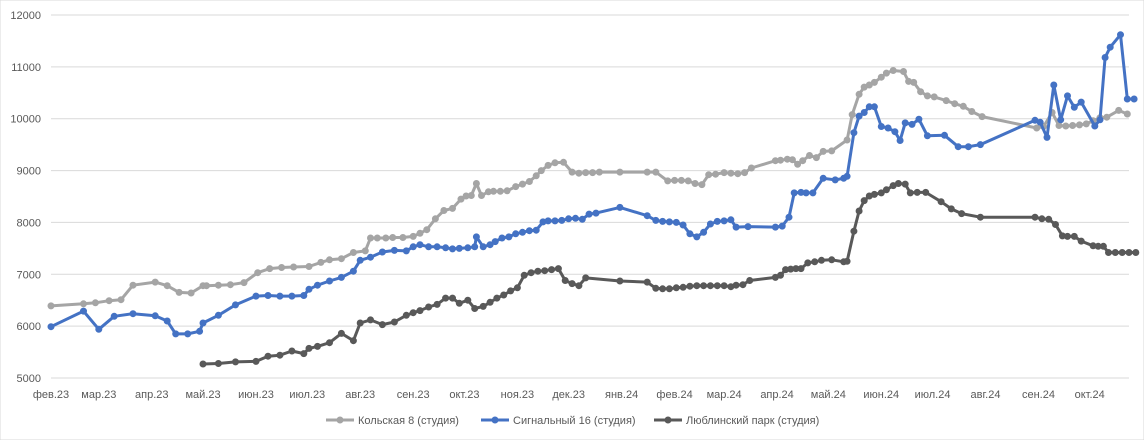 The image size is (1144, 440). Describe the element at coordinates (25, 16) in the screenshot. I see `y-tick-label: 12000` at that location.